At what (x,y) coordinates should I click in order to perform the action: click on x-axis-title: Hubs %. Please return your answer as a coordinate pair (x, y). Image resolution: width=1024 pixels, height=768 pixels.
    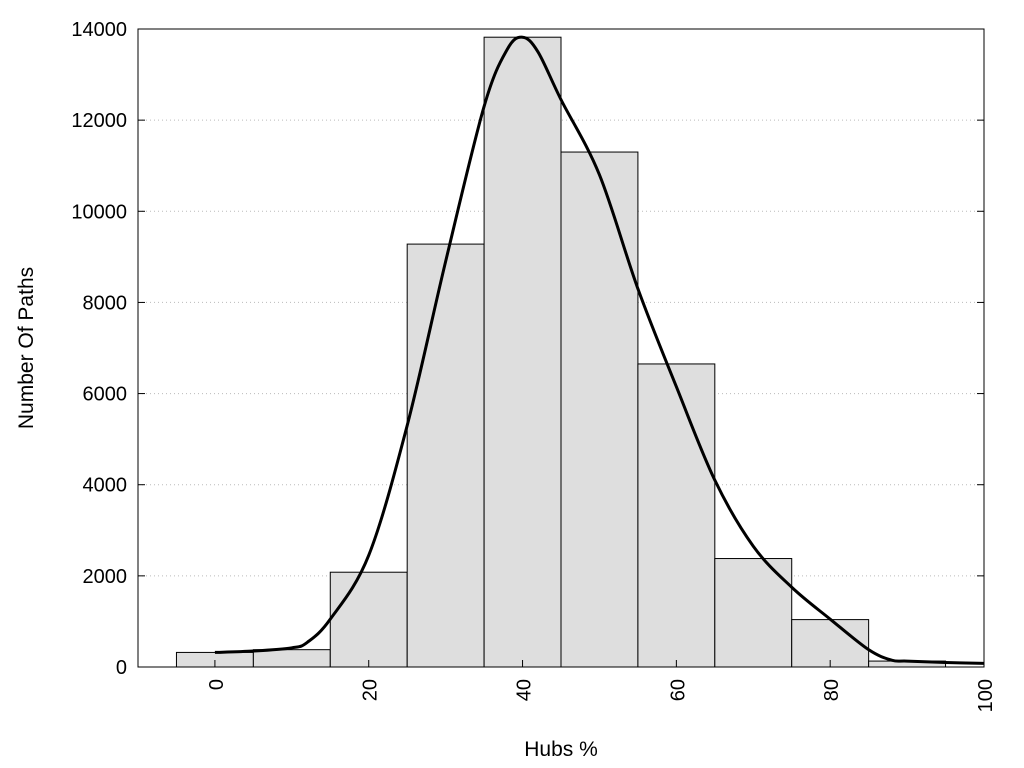
    Looking at the image, I should click on (561, 749).